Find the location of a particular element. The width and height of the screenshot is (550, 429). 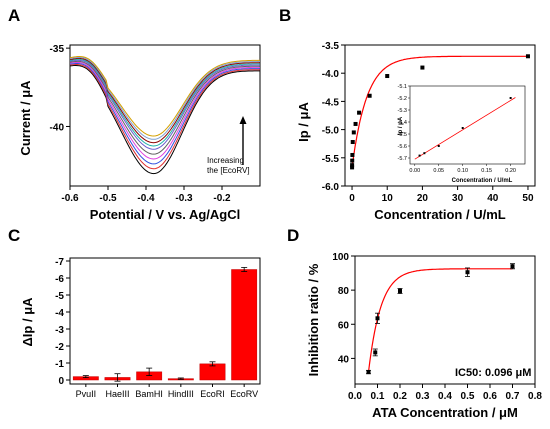

panel-c-ylabel: ΔIp / μA is located at coordinates (27, 322).